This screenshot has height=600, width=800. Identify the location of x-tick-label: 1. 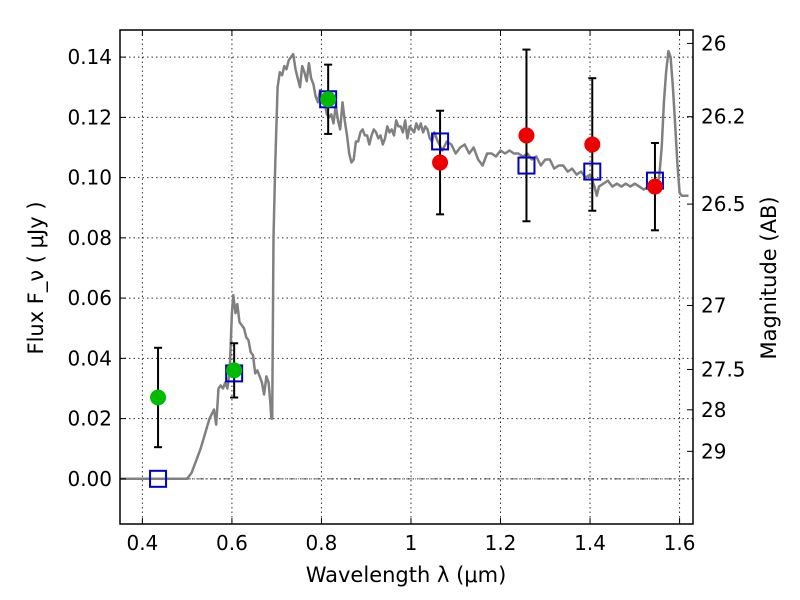
(411, 543).